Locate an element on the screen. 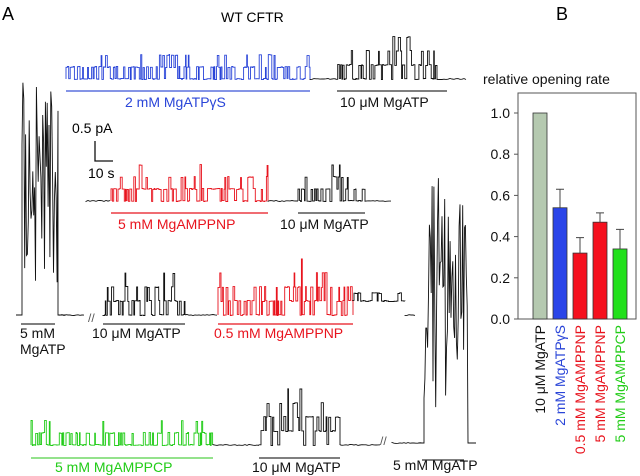 This screenshot has height=476, width=640. trace-baseline-row2-mid is located at coordinates (282, 201).